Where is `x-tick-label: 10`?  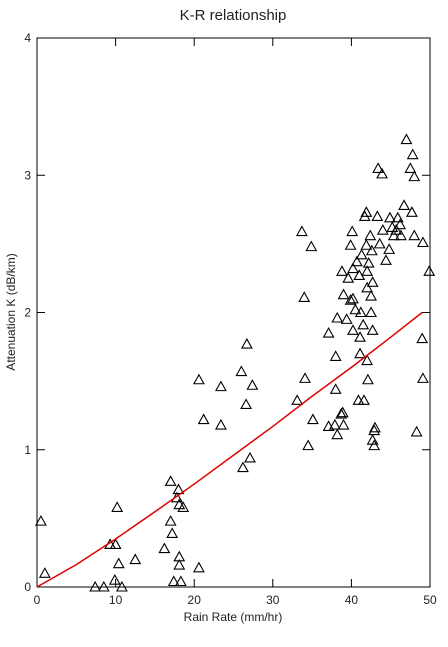 x-tick-label: 10 is located at coordinates (116, 600).